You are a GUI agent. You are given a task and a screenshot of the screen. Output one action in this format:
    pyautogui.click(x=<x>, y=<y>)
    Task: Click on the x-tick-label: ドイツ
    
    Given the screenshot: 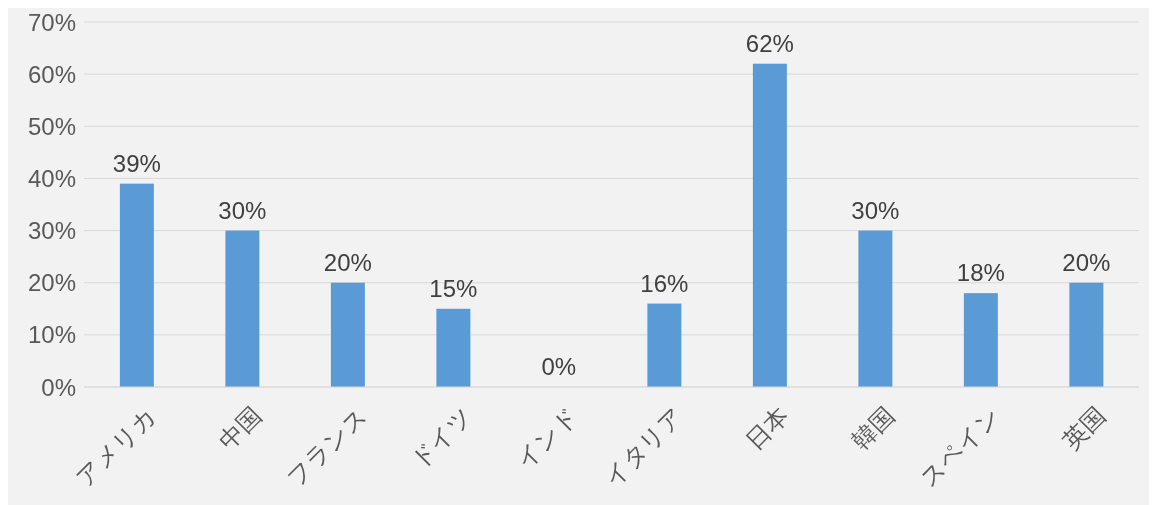 What is the action you would take?
    pyautogui.click(x=441, y=438)
    